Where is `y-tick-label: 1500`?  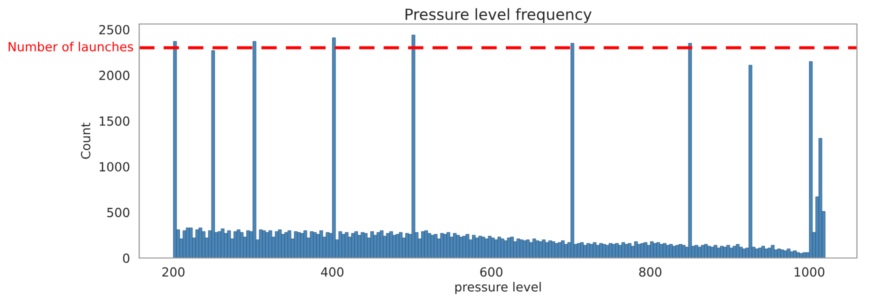
y-tick-label: 1500 is located at coordinates (115, 121).